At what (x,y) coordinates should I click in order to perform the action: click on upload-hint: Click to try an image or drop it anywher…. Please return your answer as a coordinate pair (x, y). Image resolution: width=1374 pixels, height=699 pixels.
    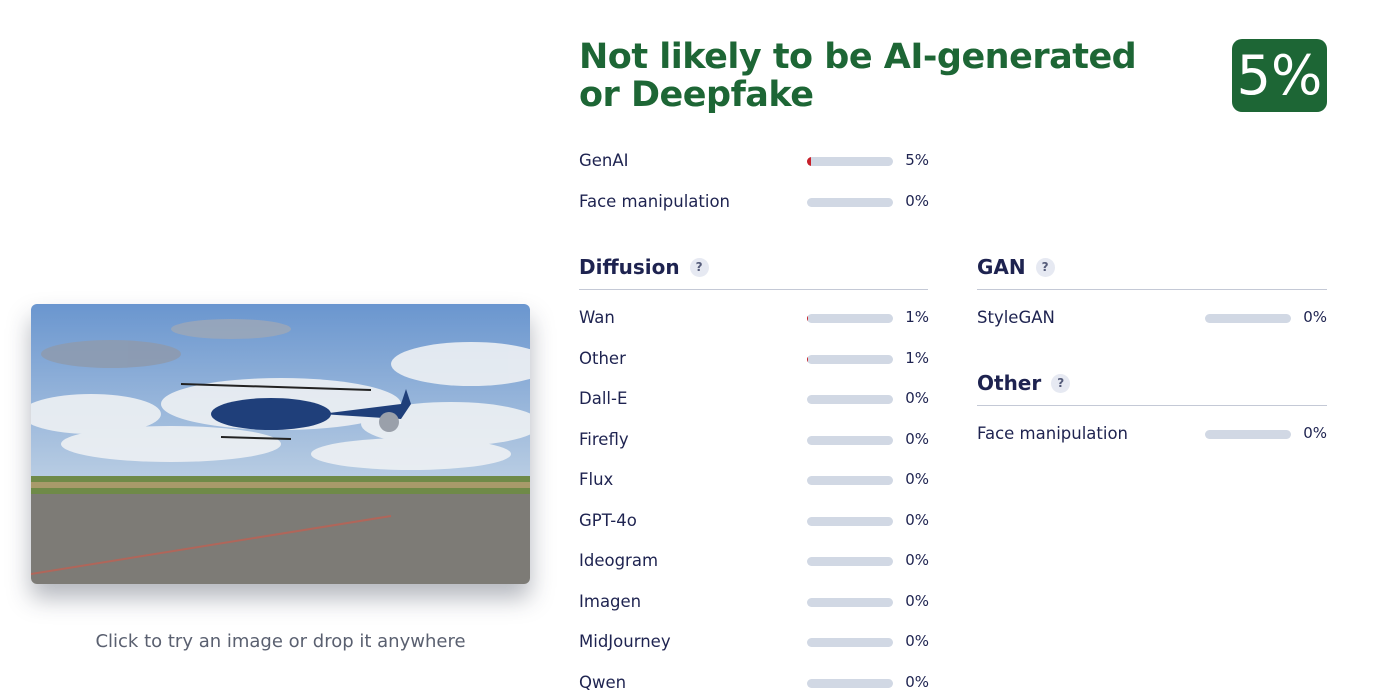
    Looking at the image, I should click on (280, 641).